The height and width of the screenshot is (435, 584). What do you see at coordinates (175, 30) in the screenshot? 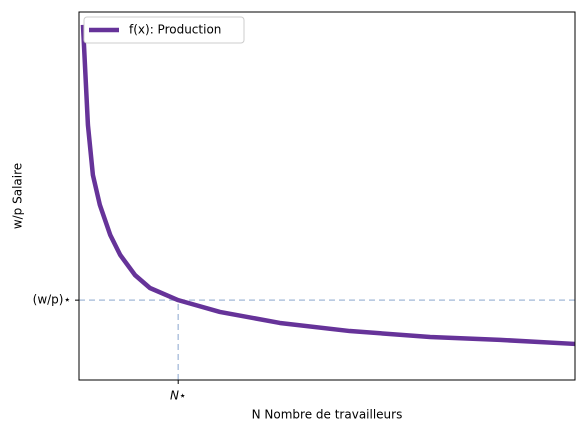
I see `legend-label: f(x): Production` at bounding box center [175, 30].